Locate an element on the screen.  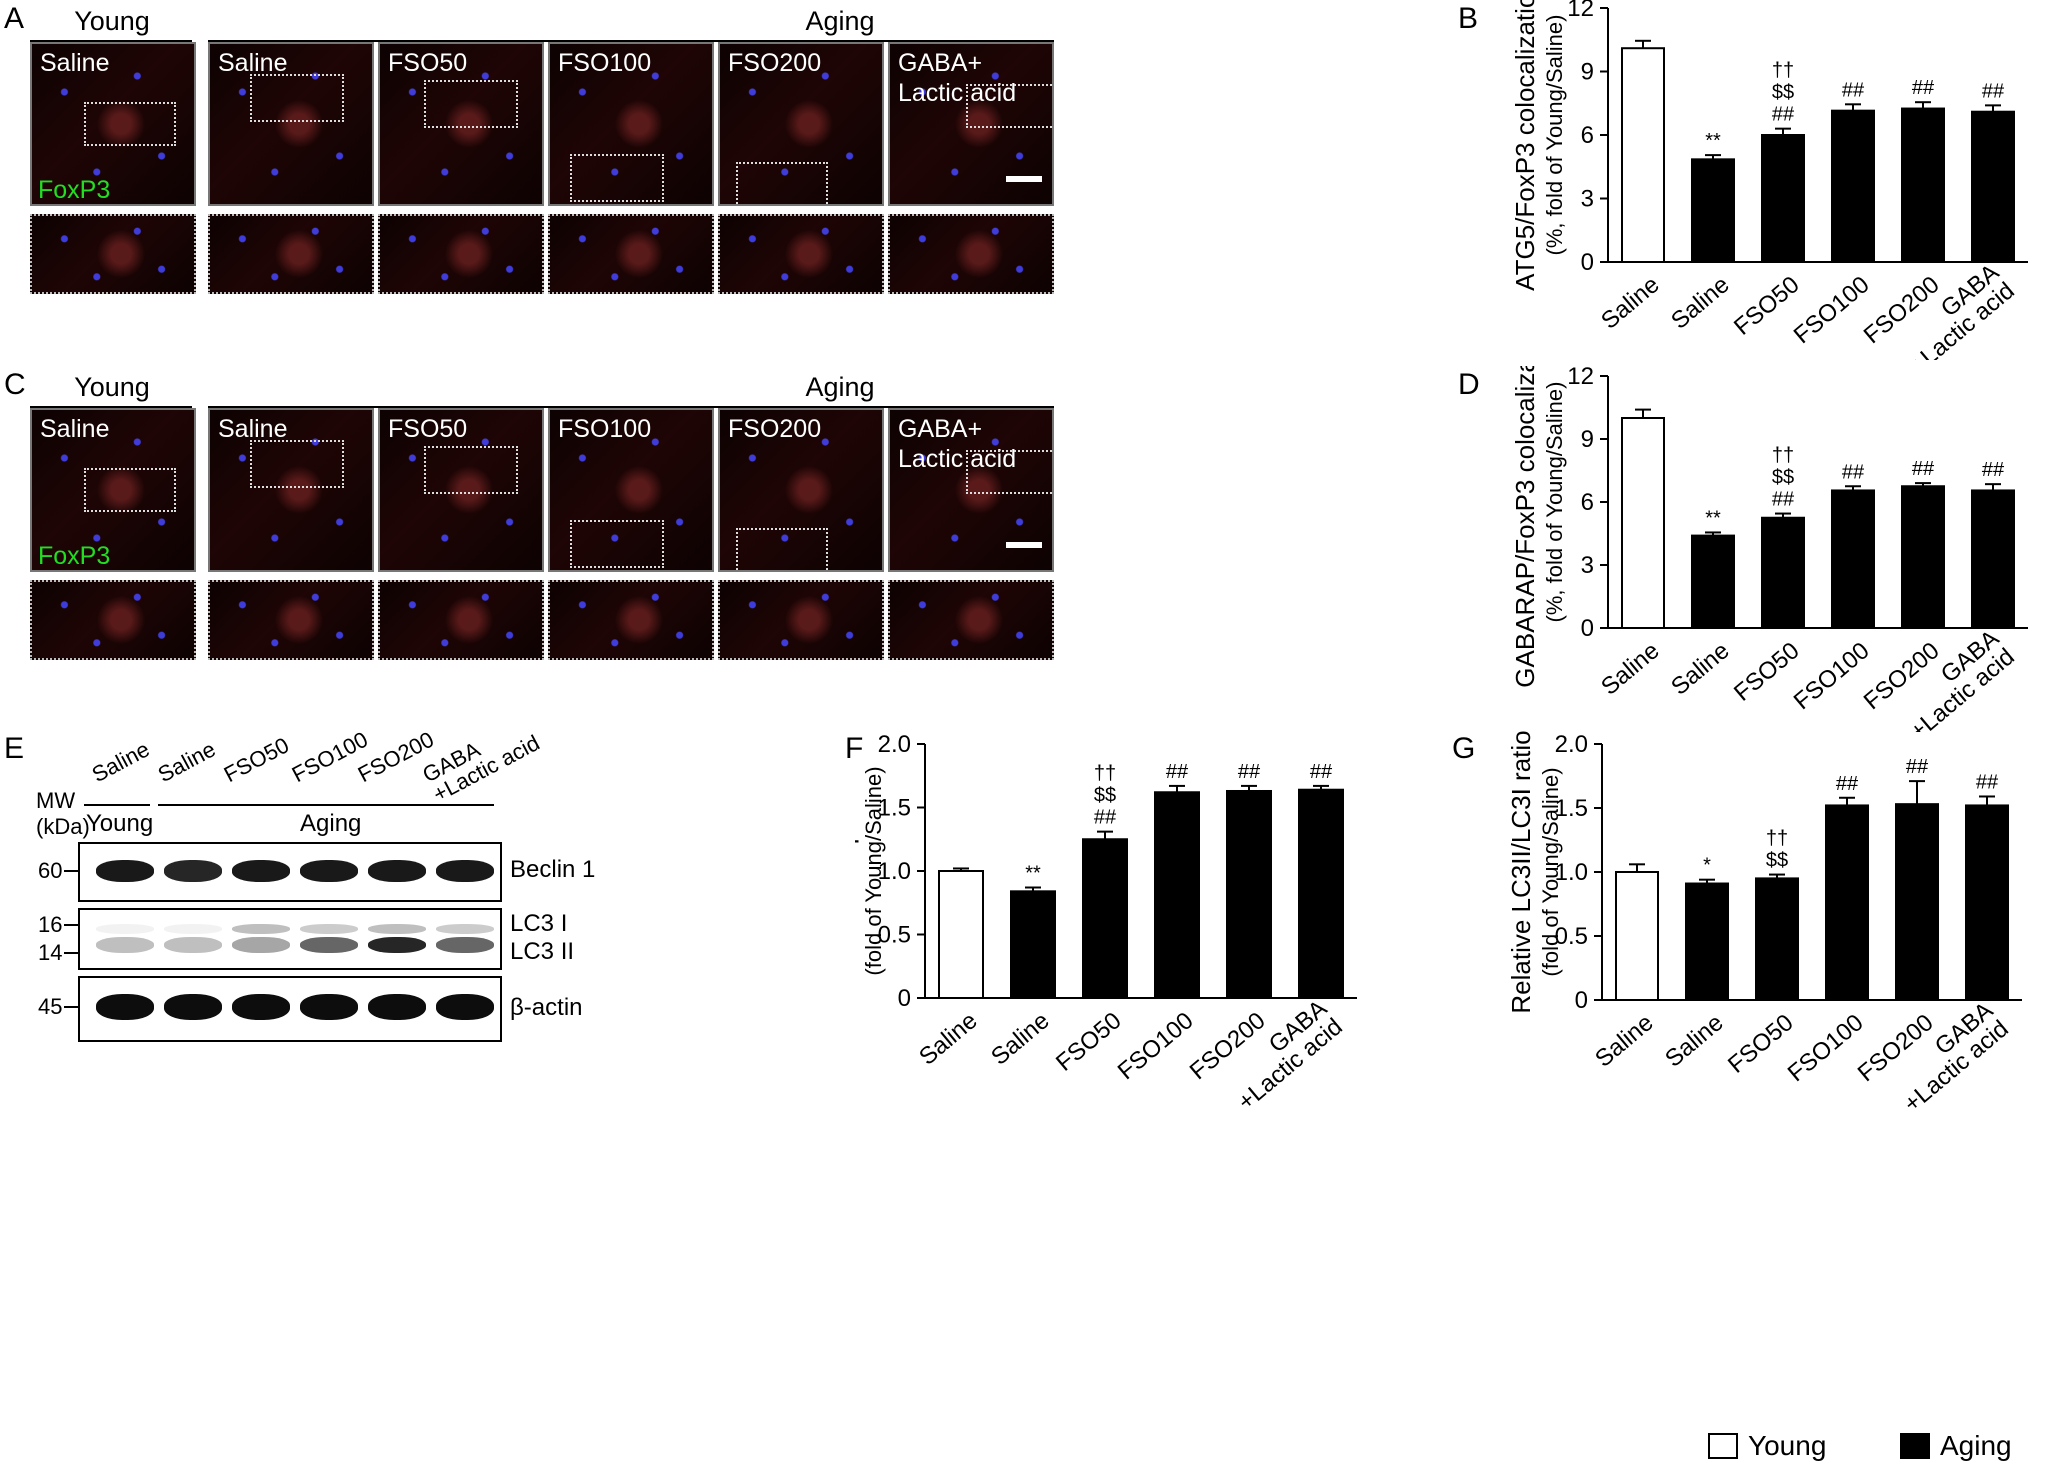
group-label-young-c: Young is located at coordinates (112, 387).